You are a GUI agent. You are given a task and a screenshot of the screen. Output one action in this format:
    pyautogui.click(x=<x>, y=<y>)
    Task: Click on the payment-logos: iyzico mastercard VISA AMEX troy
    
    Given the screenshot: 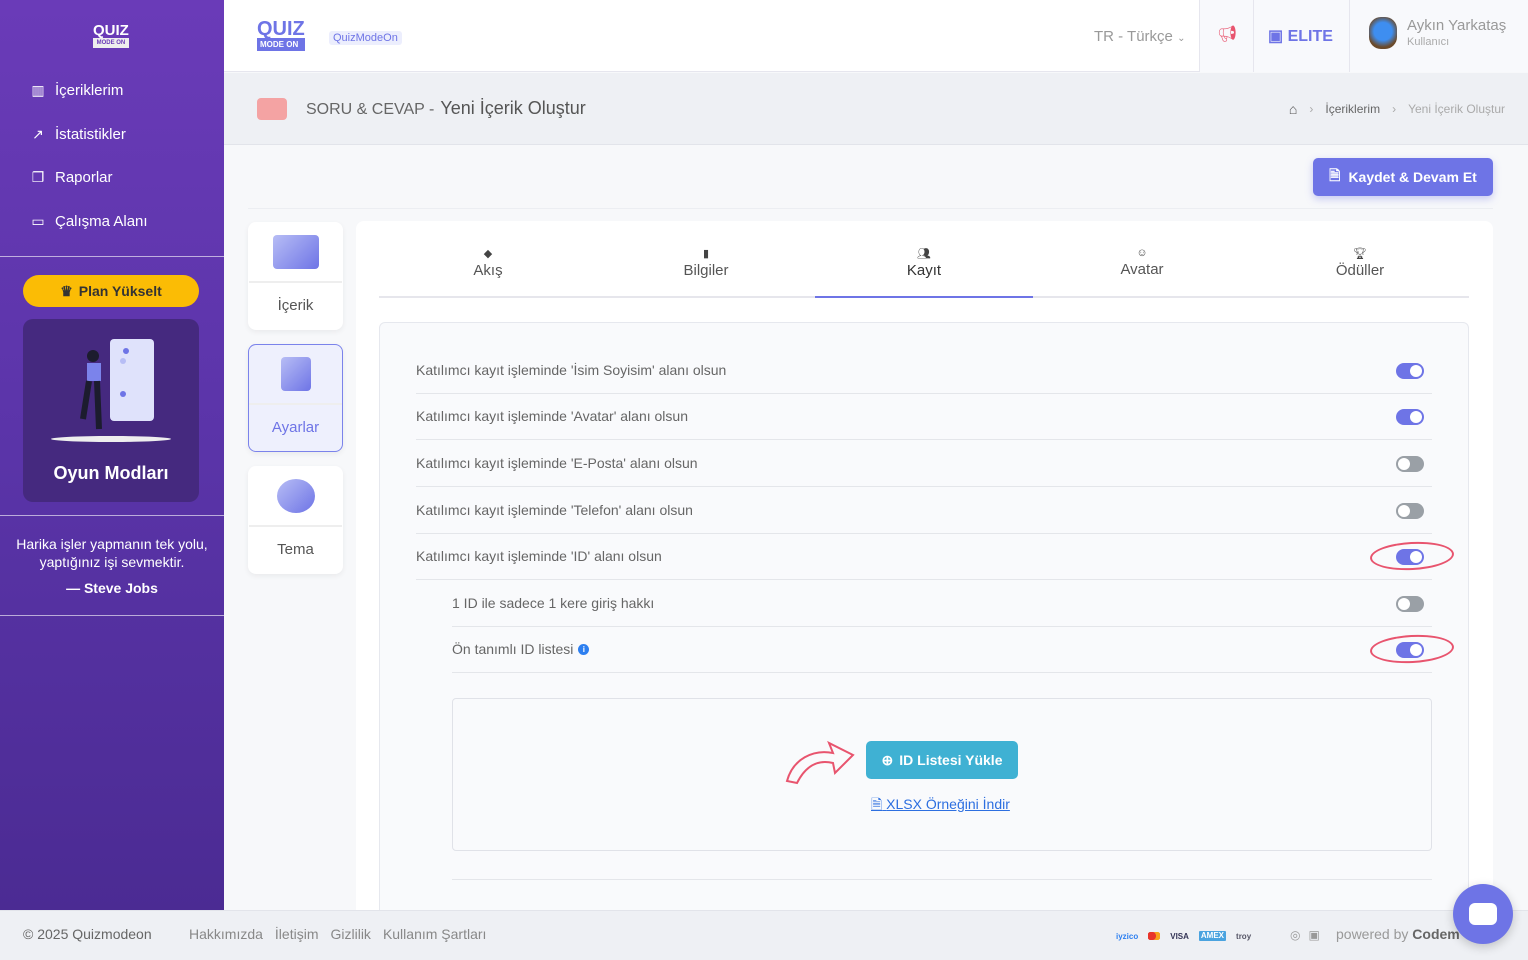 What is the action you would take?
    pyautogui.click(x=1183, y=936)
    